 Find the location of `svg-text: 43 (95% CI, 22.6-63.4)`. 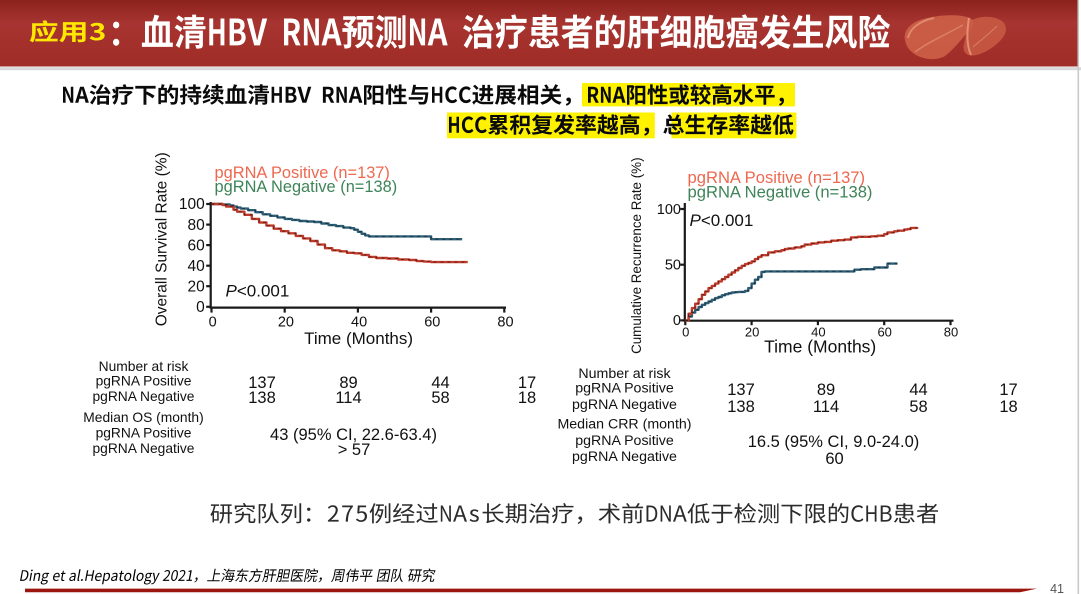

svg-text: 43 (95% CI, 22.6-63.4) is located at coordinates (353, 435).